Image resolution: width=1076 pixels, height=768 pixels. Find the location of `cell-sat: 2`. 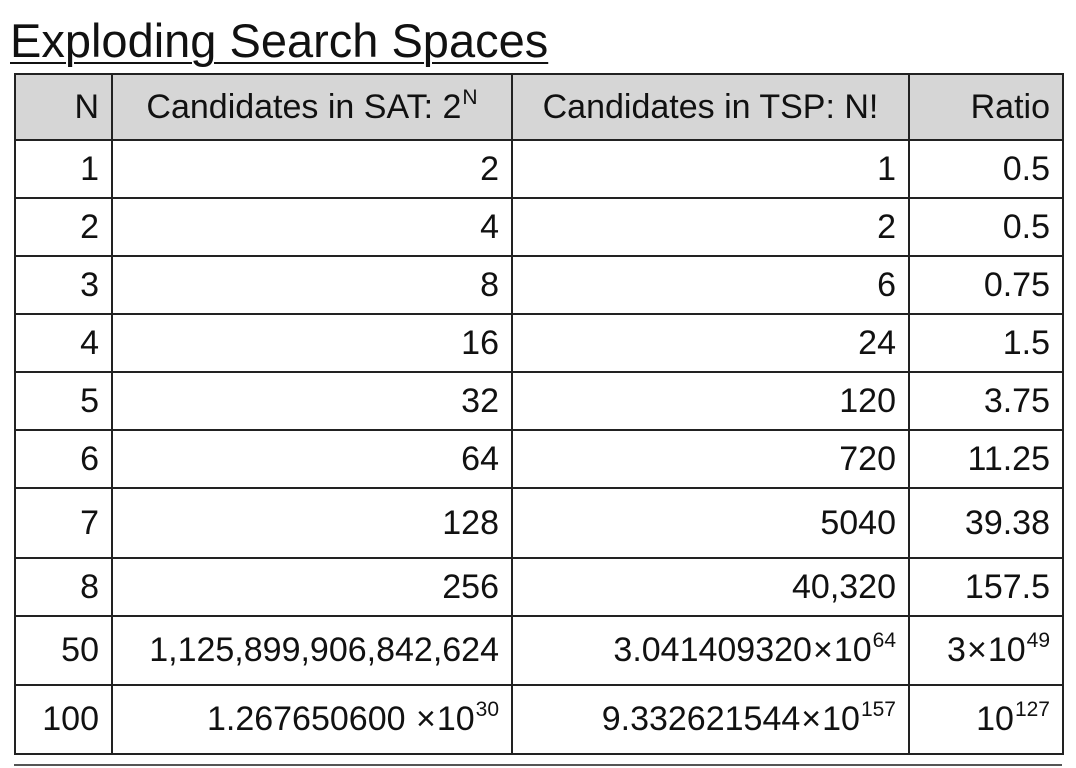

cell-sat: 2 is located at coordinates (312, 169).